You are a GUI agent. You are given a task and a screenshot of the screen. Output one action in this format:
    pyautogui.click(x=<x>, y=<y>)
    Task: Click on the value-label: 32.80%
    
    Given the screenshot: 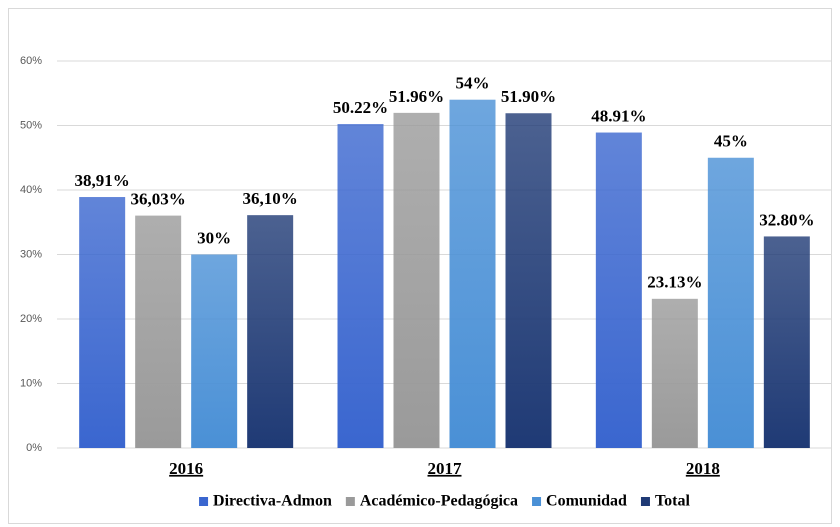 What is the action you would take?
    pyautogui.click(x=786, y=219)
    